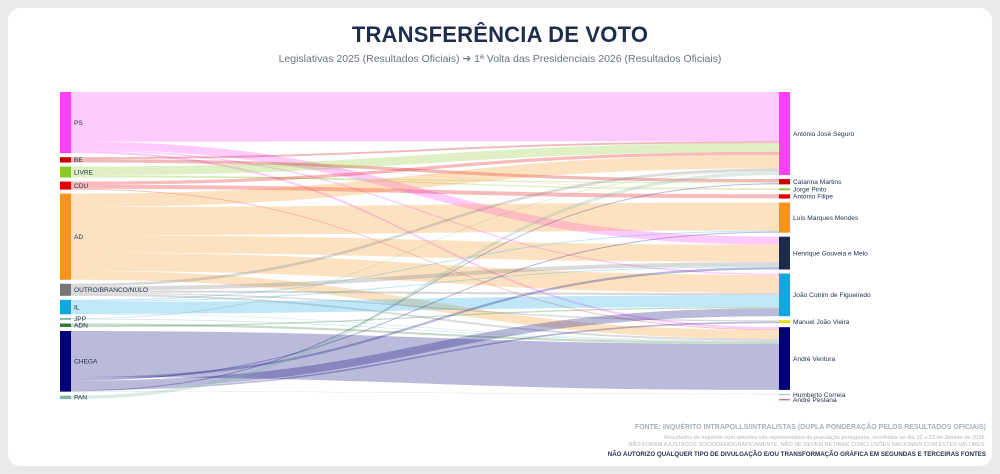  What do you see at coordinates (84, 172) in the screenshot?
I see `source-label-livre: LIVRE` at bounding box center [84, 172].